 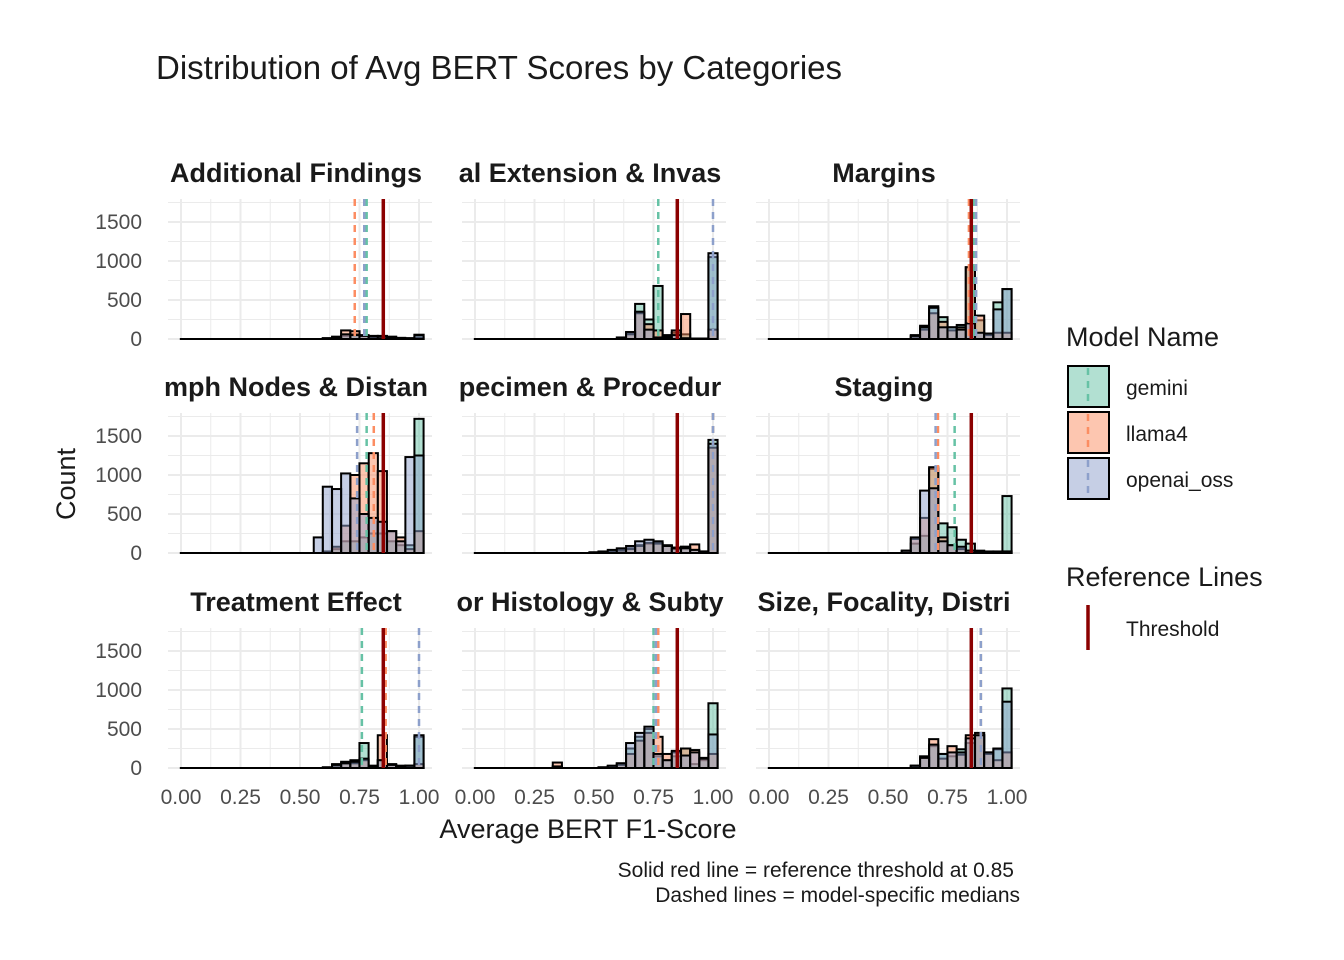 I want to click on legend-item-threshold: Threshold, so click(x=1152, y=627).